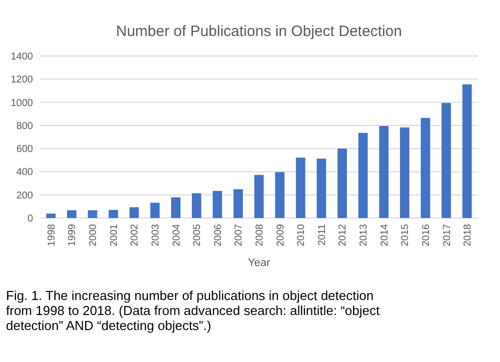 The width and height of the screenshot is (500, 362). Describe the element at coordinates (364, 235) in the screenshot. I see `x-tick-label: 2013` at that location.